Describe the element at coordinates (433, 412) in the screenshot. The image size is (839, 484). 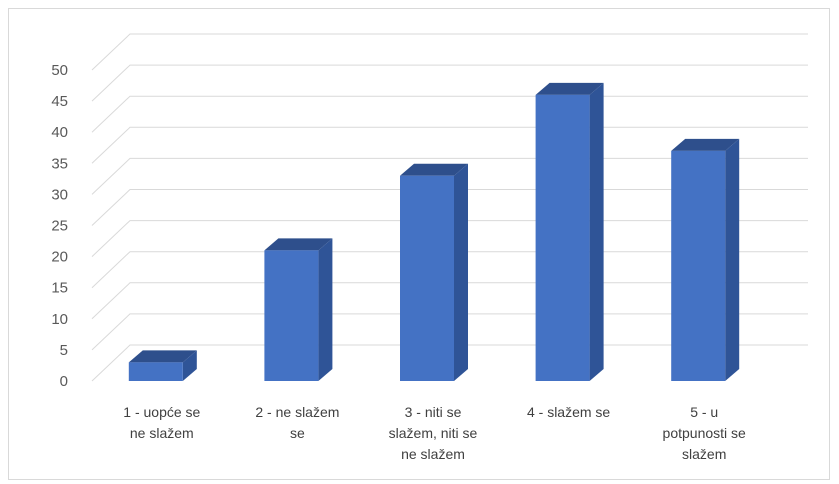
I see `x-tick-label: 3 - niti se` at that location.